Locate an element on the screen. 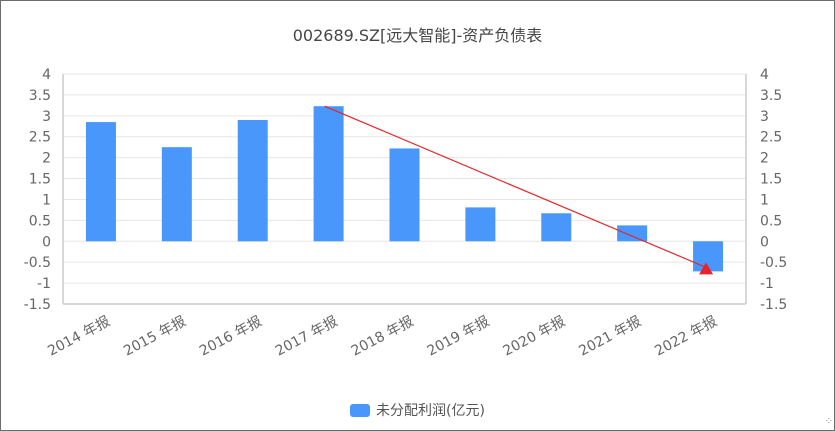 Image resolution: width=835 pixels, height=431 pixels. x-tick-label: 2015 年报 is located at coordinates (155, 336).